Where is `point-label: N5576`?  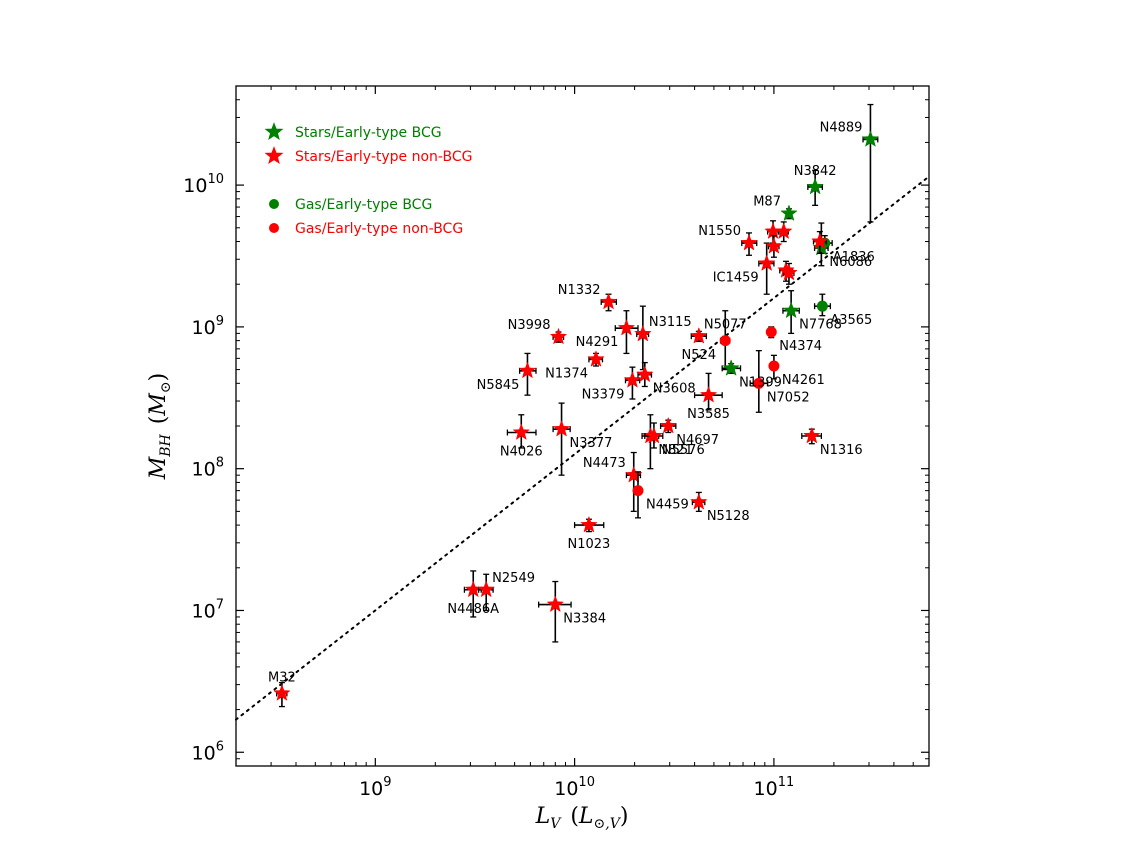 point-label: N5576 is located at coordinates (683, 450).